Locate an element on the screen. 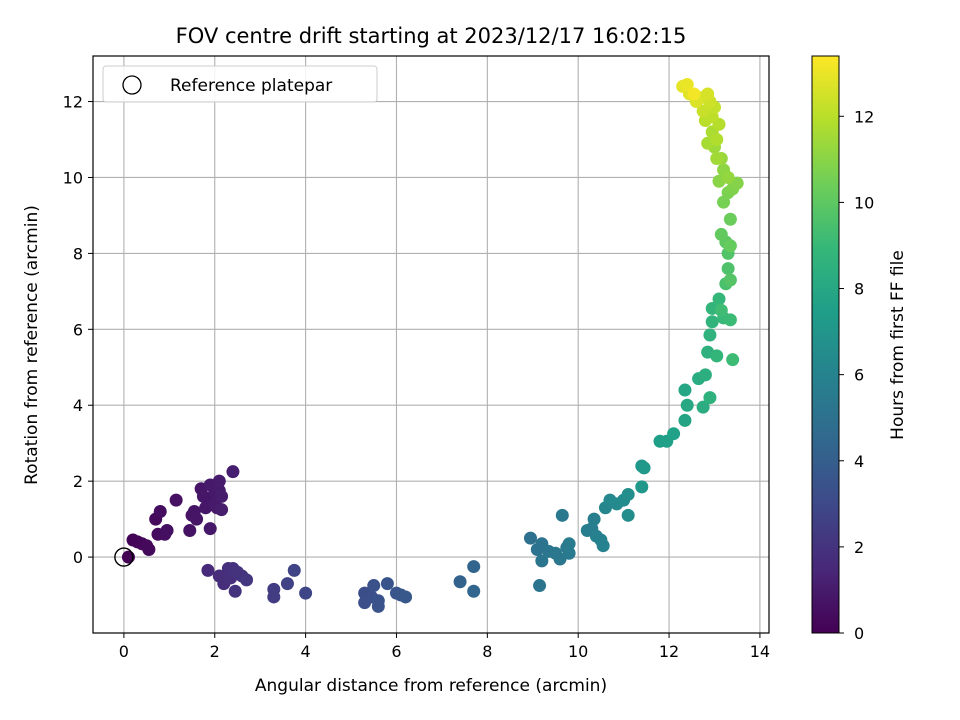  y-tick-label: 0 is located at coordinates (78, 557).